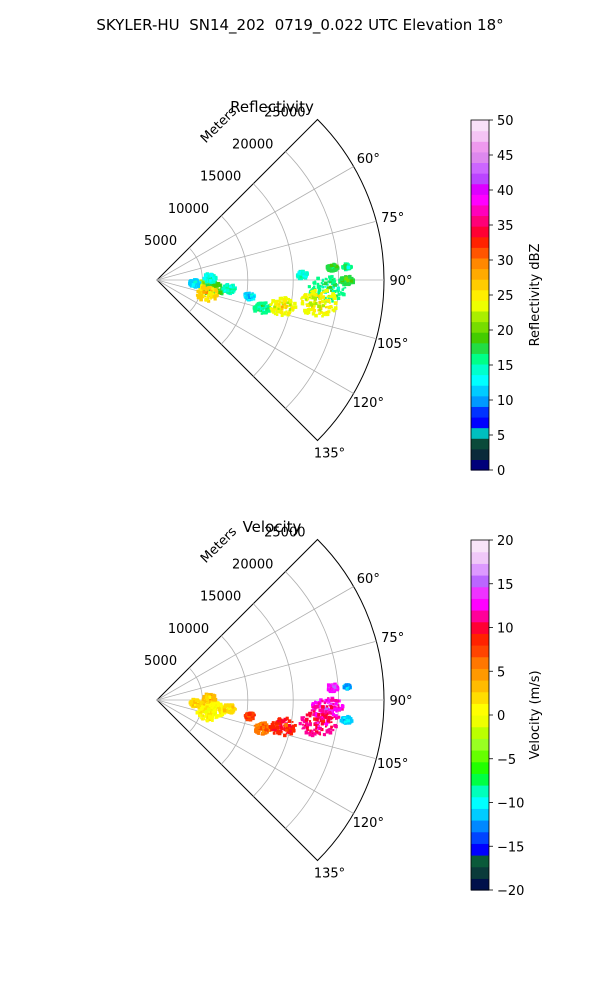 The width and height of the screenshot is (600, 1000). I want to click on azimuth-spoke, so click(255, 756).